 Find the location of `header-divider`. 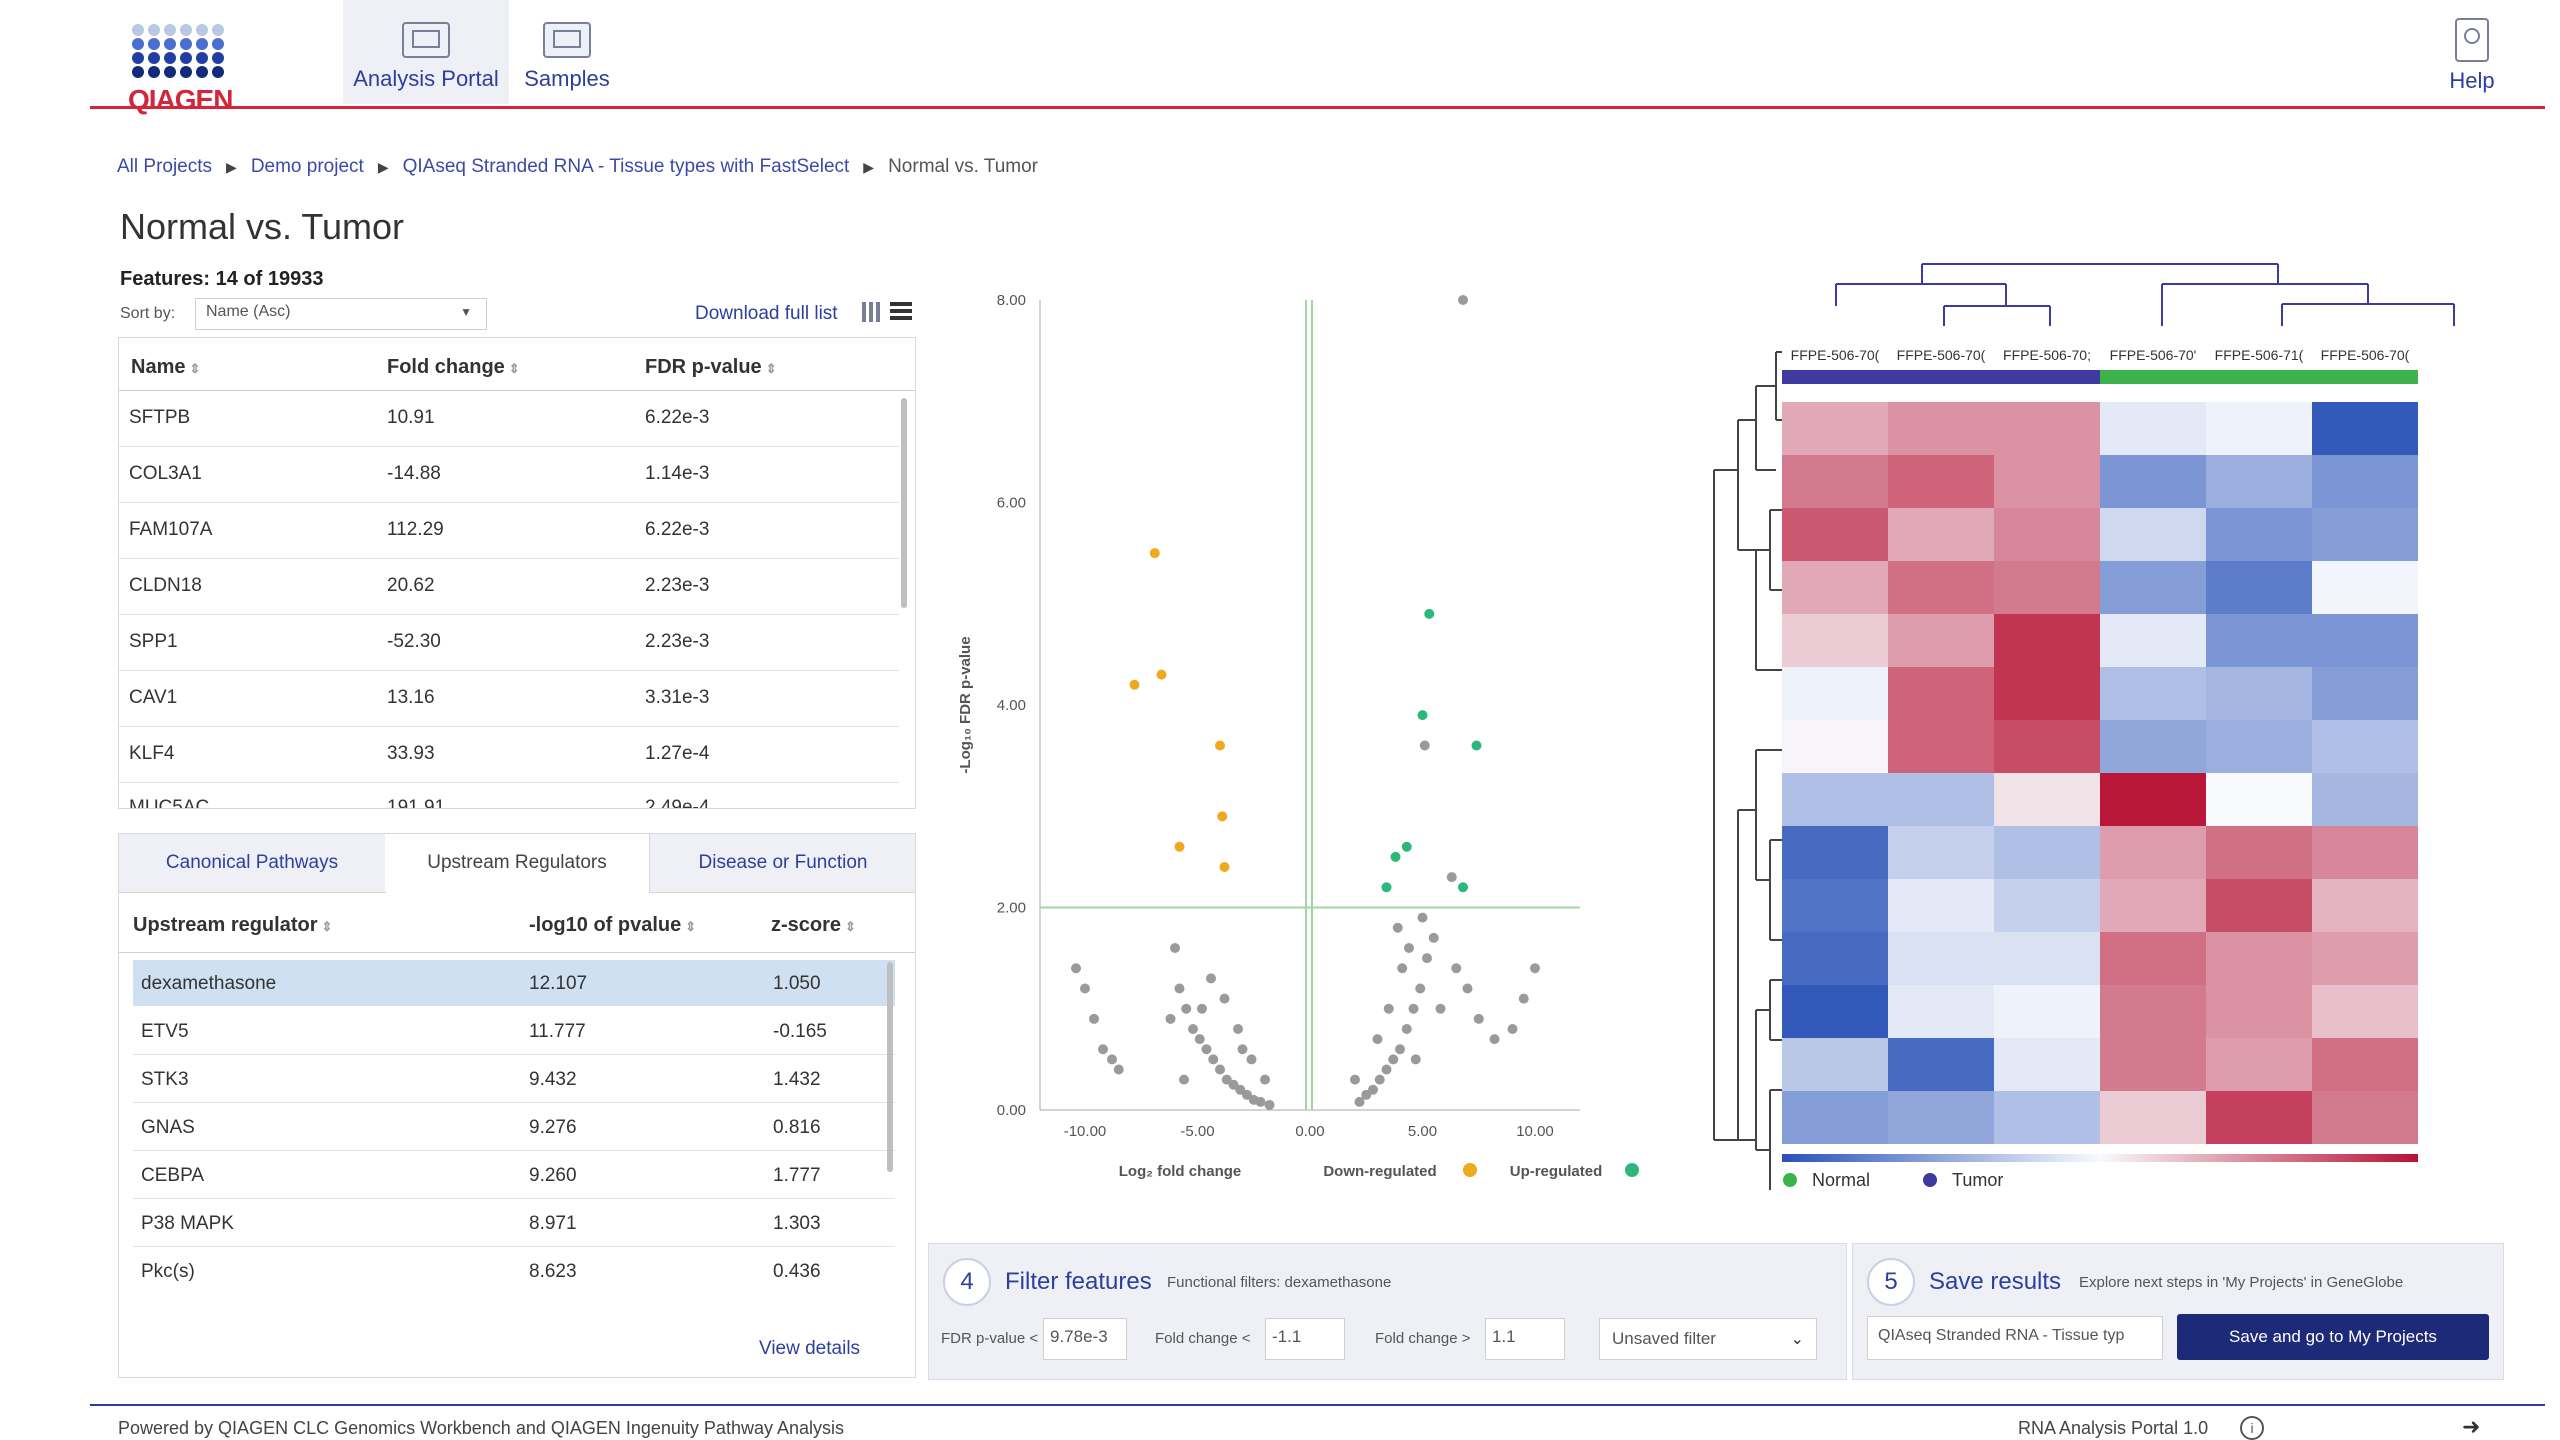

header-divider is located at coordinates (517, 390).